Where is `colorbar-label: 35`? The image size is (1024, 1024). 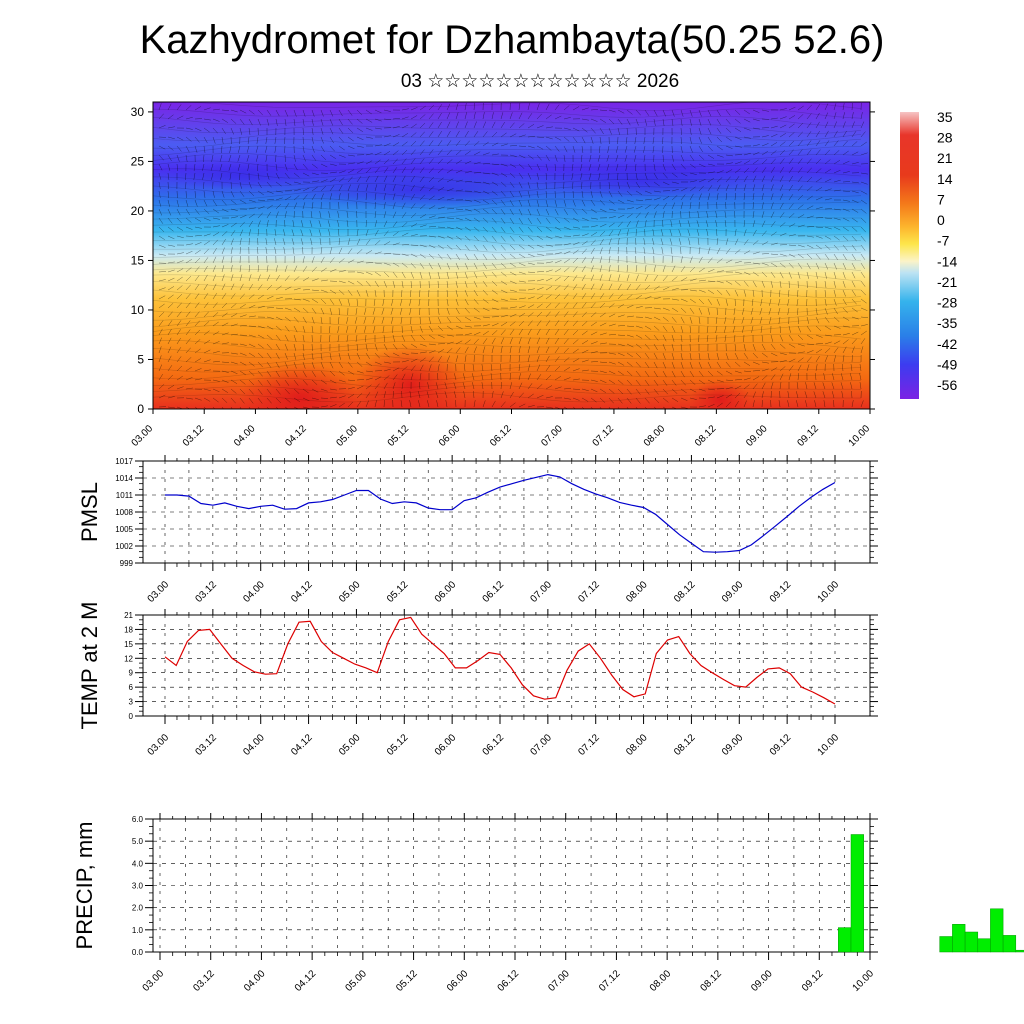
colorbar-label: 35 is located at coordinates (945, 117).